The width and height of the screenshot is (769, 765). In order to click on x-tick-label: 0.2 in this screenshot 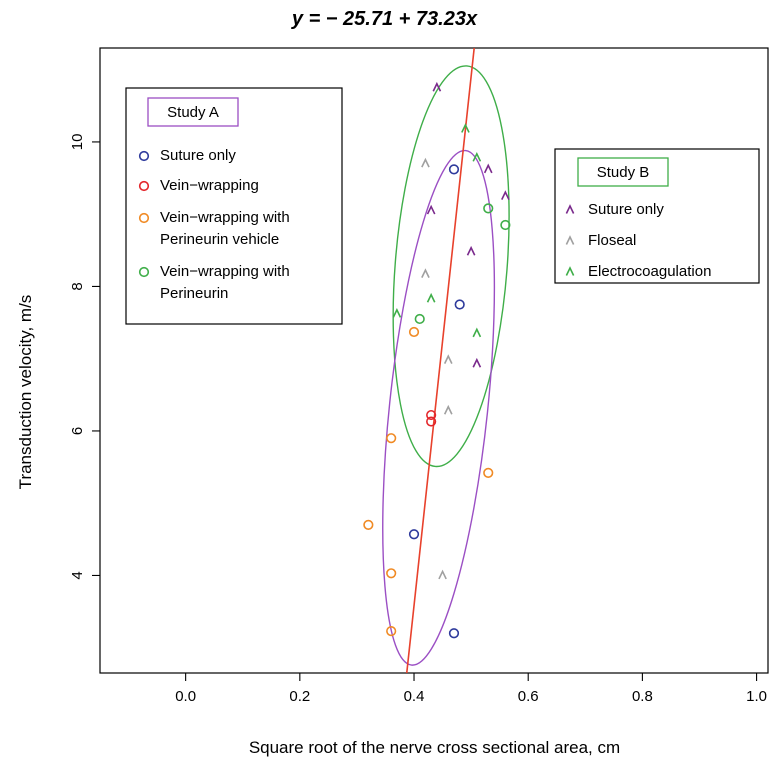, I will do `click(299, 696)`.